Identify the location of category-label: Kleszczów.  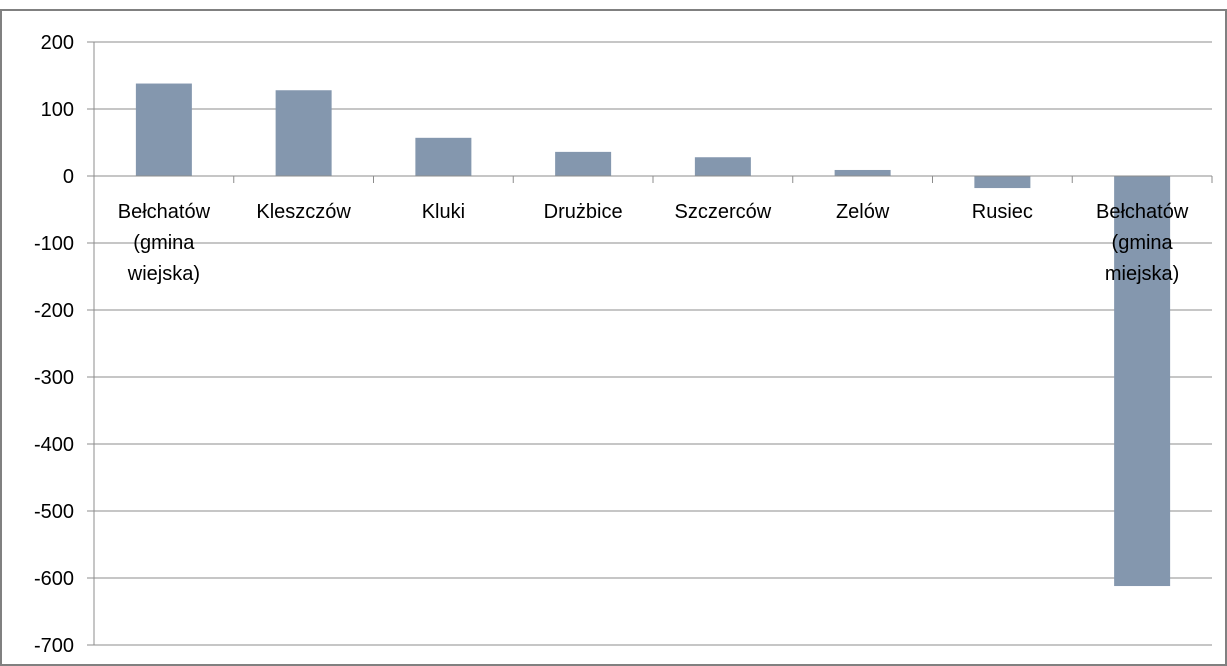
(303, 212).